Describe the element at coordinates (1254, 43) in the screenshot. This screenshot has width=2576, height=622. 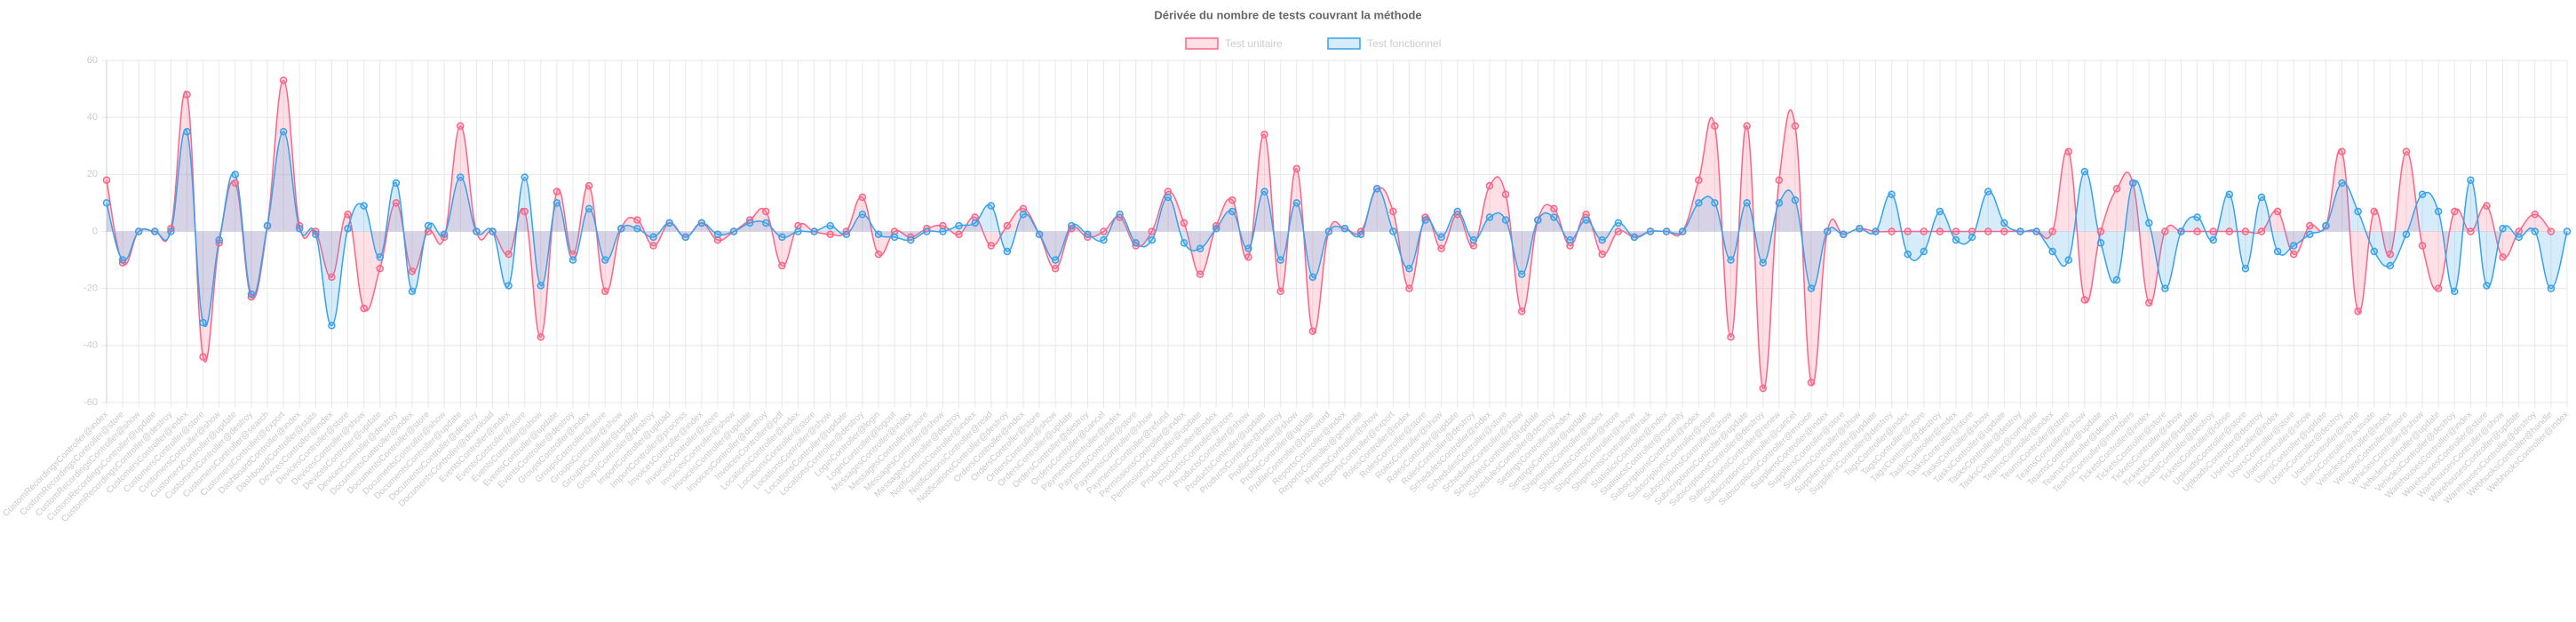
I see `legend-label: Test unitaire` at that location.